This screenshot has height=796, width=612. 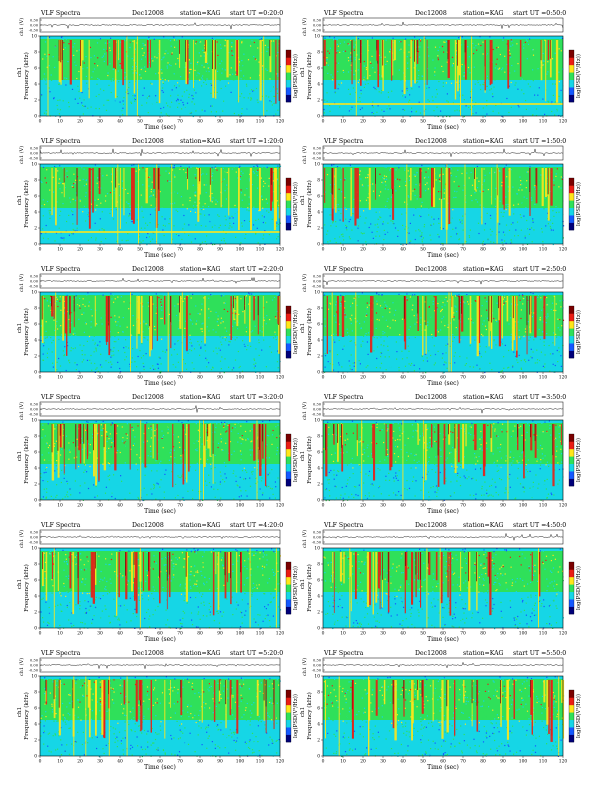 I want to click on x-tick-label: 120, so click(x=280, y=250).